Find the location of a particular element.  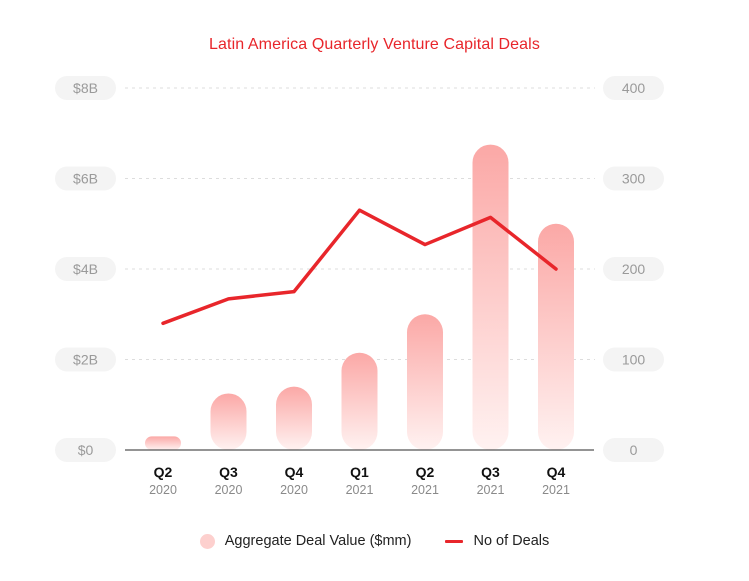

right-tick-label: 200 is located at coordinates (634, 269).